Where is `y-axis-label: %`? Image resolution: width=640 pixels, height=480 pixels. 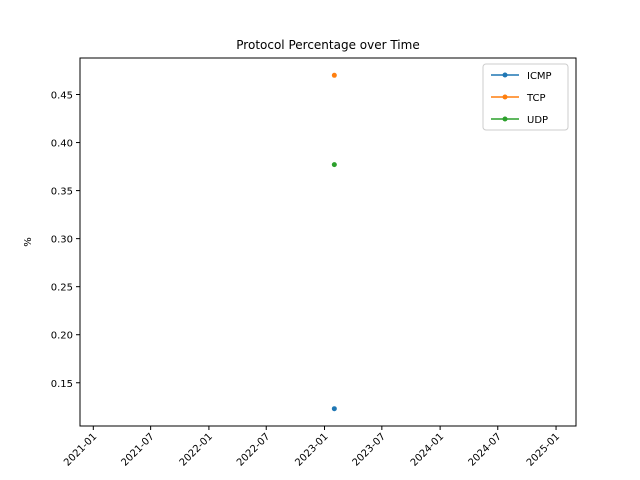 y-axis-label: % is located at coordinates (28, 242).